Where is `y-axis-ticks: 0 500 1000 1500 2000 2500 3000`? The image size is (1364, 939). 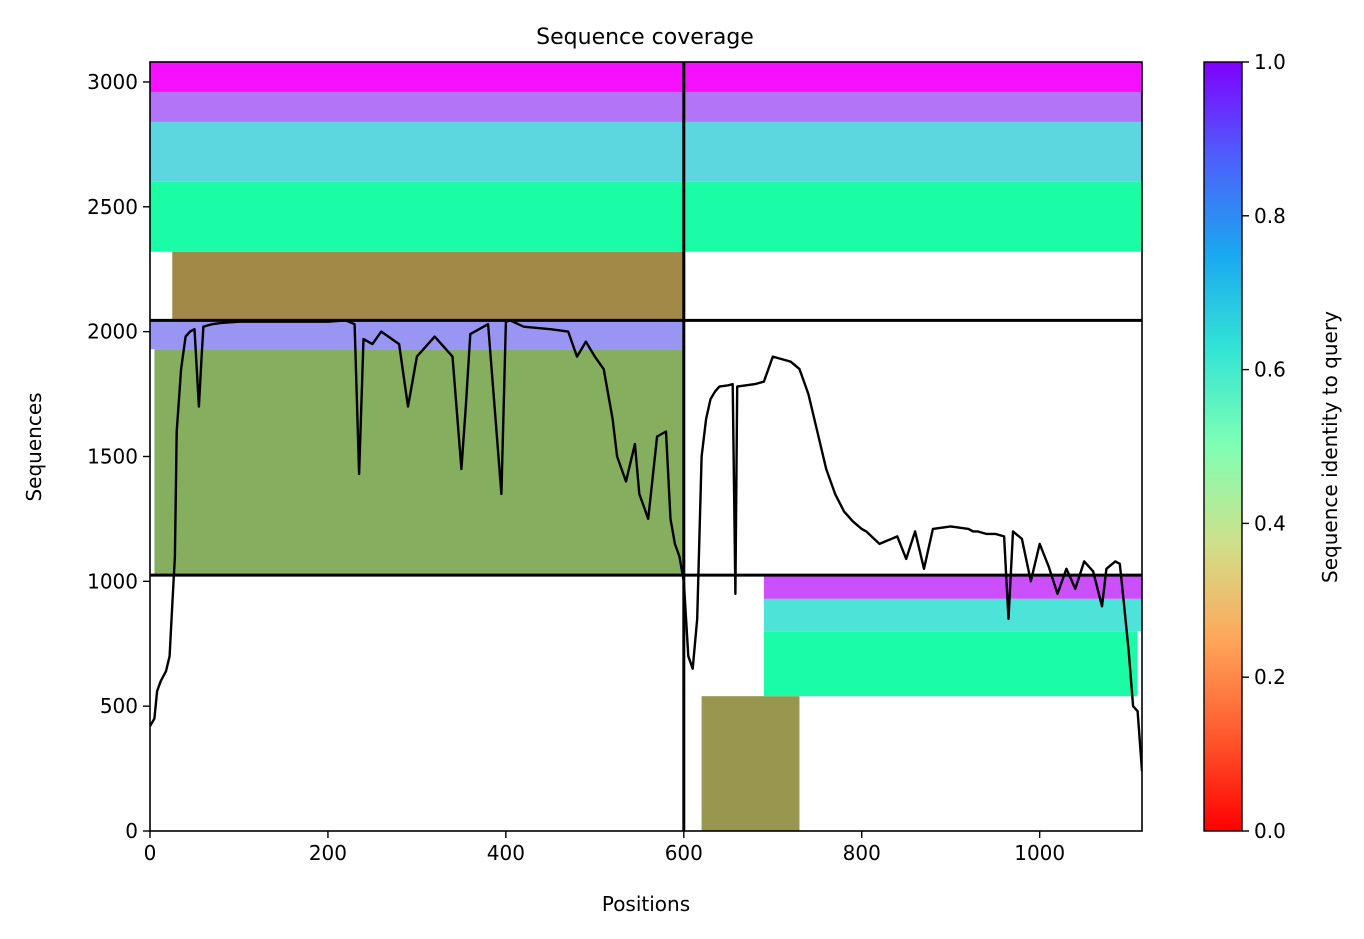 y-axis-ticks: 0 500 1000 1500 2000 2500 3000 is located at coordinates (118, 456).